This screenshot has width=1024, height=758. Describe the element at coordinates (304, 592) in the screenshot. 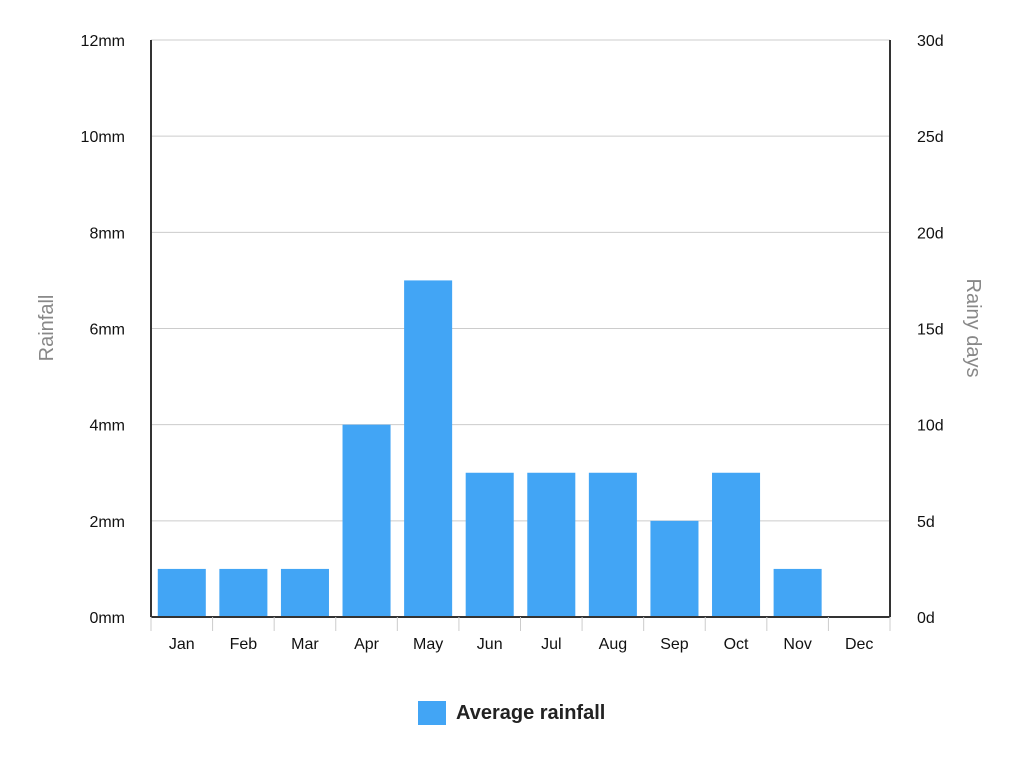

I see `bar-mar` at that location.